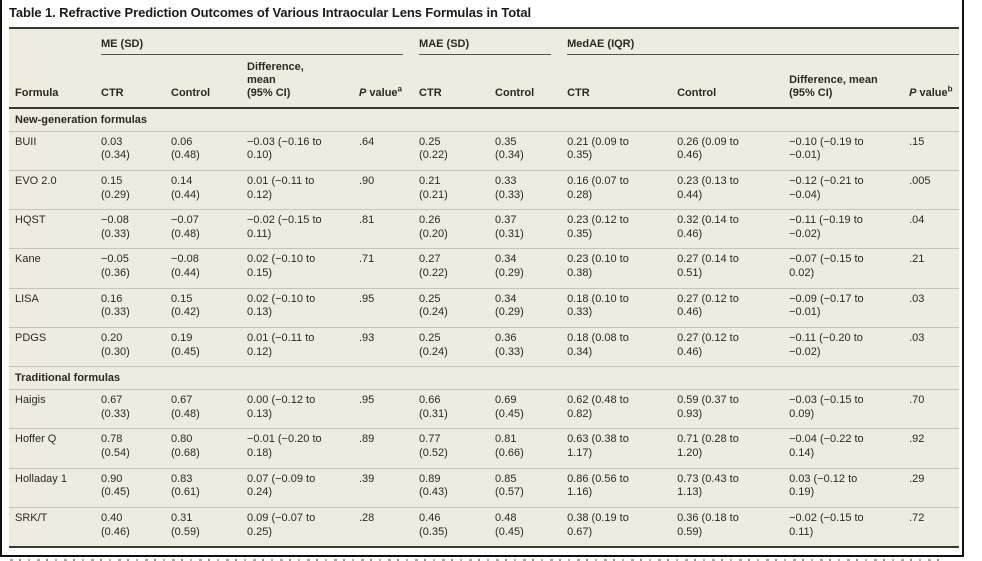  What do you see at coordinates (917, 517) in the screenshot?
I see `value-cell: .72` at bounding box center [917, 517].